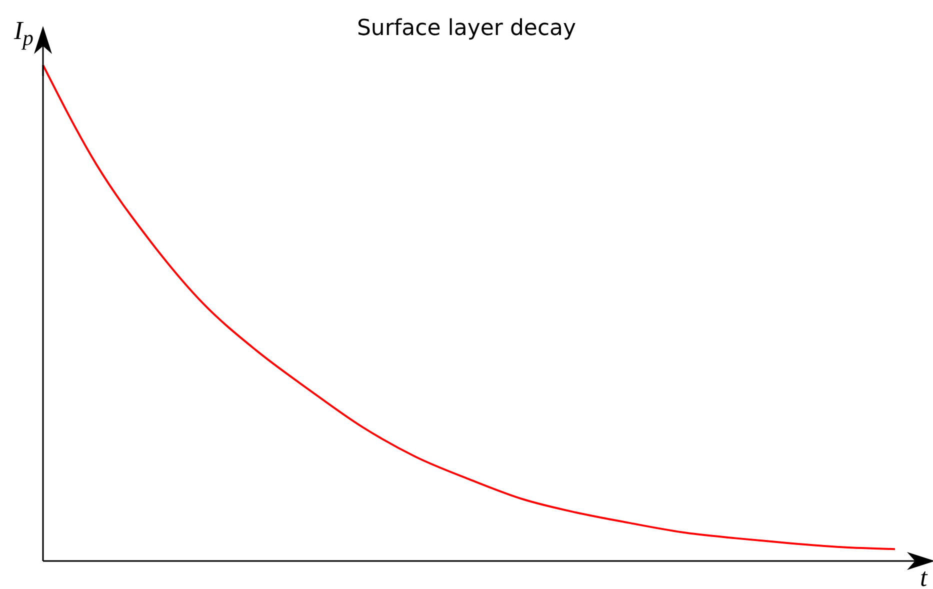 The height and width of the screenshot is (589, 933). What do you see at coordinates (924, 576) in the screenshot?
I see `x-axis-title: t` at bounding box center [924, 576].